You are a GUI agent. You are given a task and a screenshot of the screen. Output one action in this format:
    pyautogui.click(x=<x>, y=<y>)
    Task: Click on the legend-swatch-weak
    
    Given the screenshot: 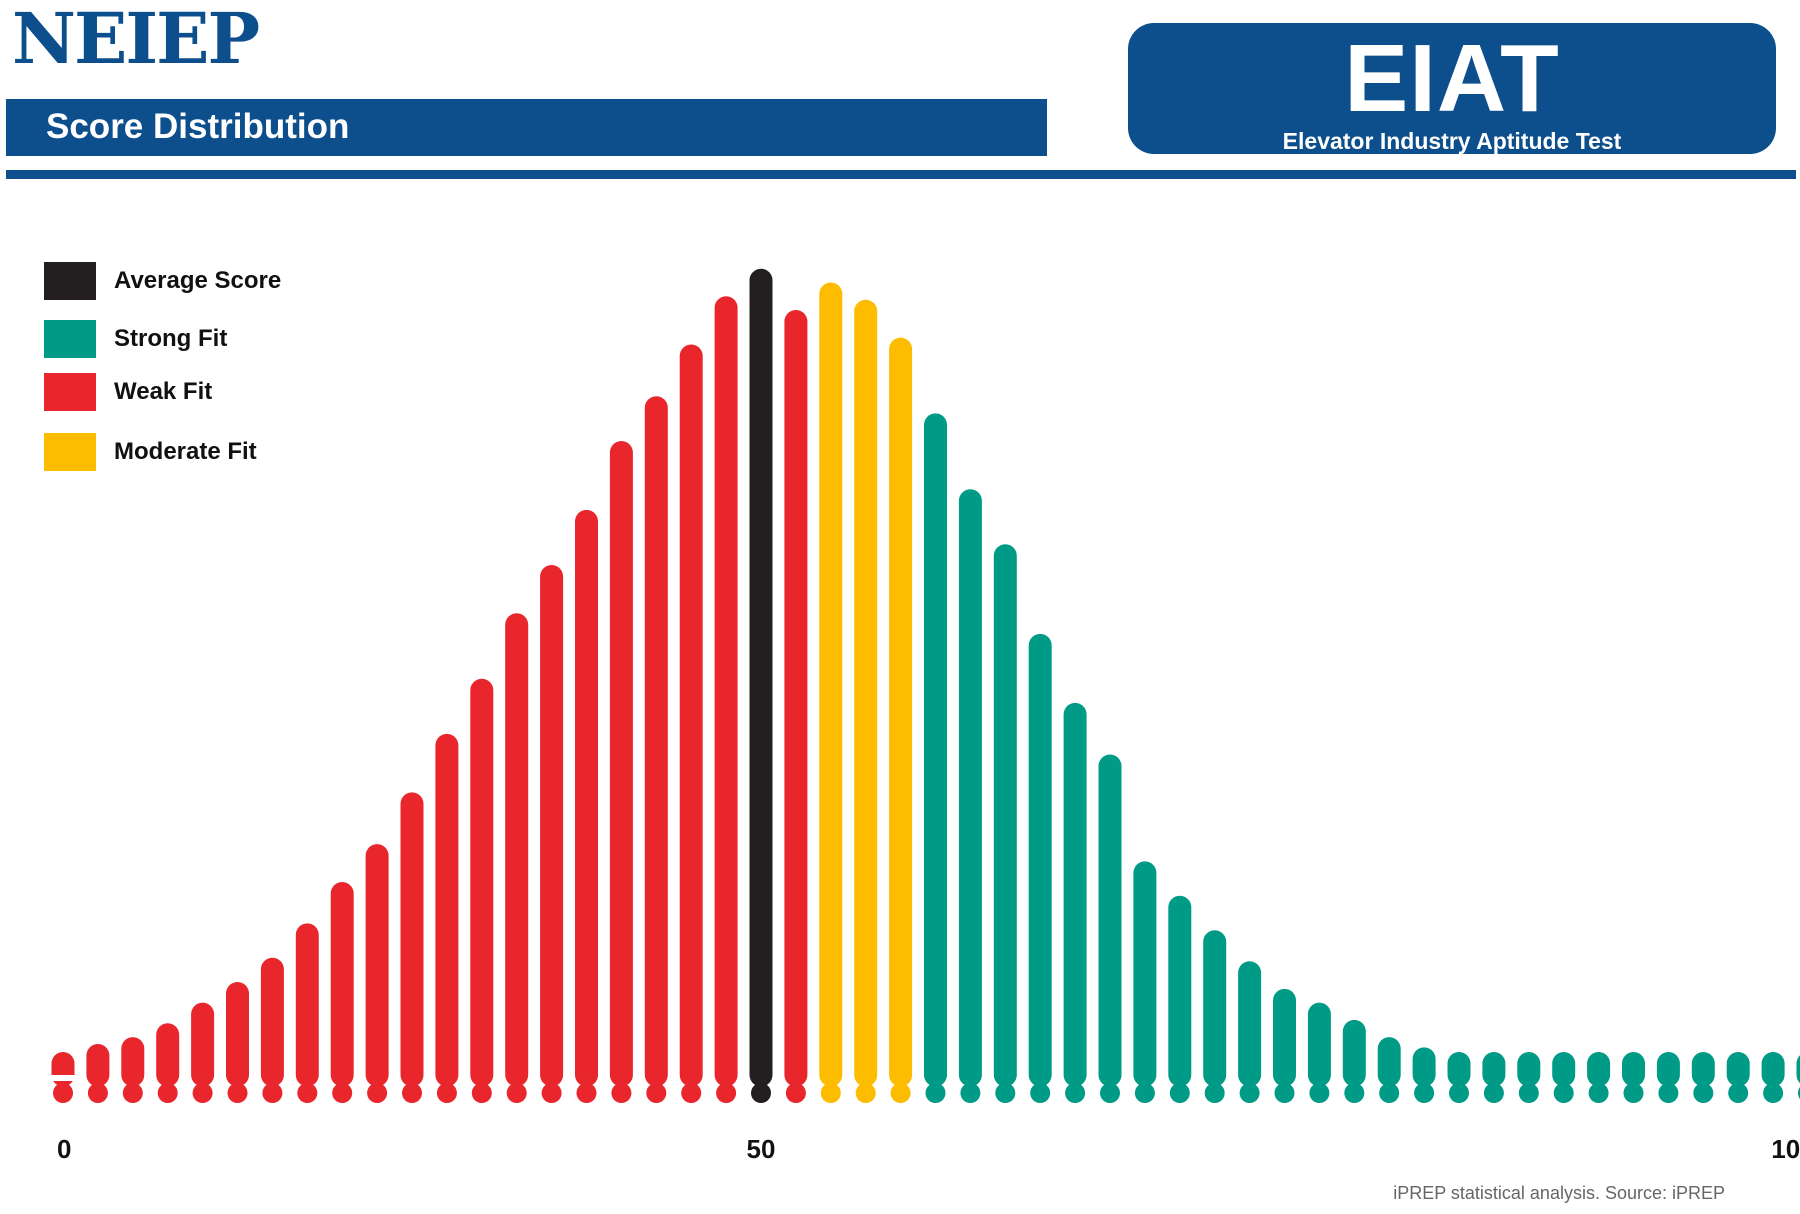 What is the action you would take?
    pyautogui.click(x=70, y=392)
    